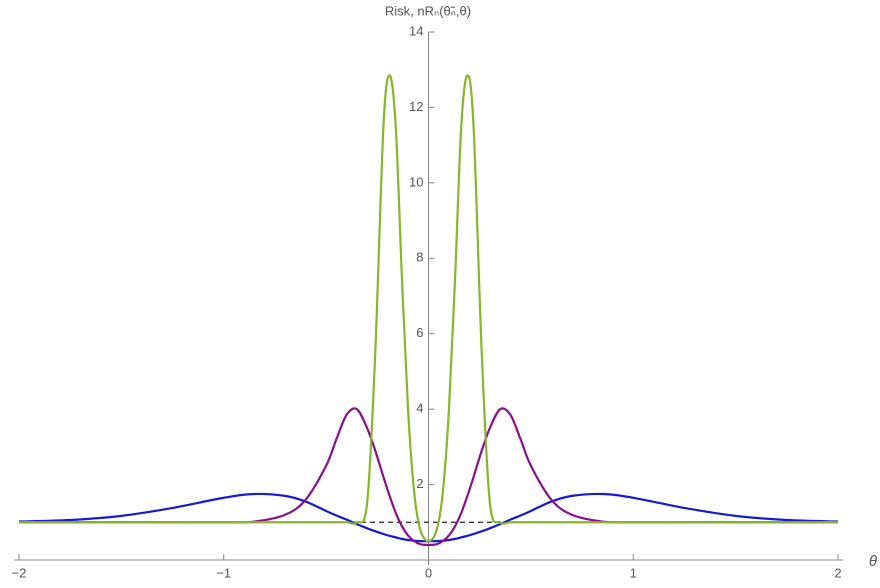 The height and width of the screenshot is (588, 880). Describe the element at coordinates (19, 572) in the screenshot. I see `x-tick-label: −2` at that location.